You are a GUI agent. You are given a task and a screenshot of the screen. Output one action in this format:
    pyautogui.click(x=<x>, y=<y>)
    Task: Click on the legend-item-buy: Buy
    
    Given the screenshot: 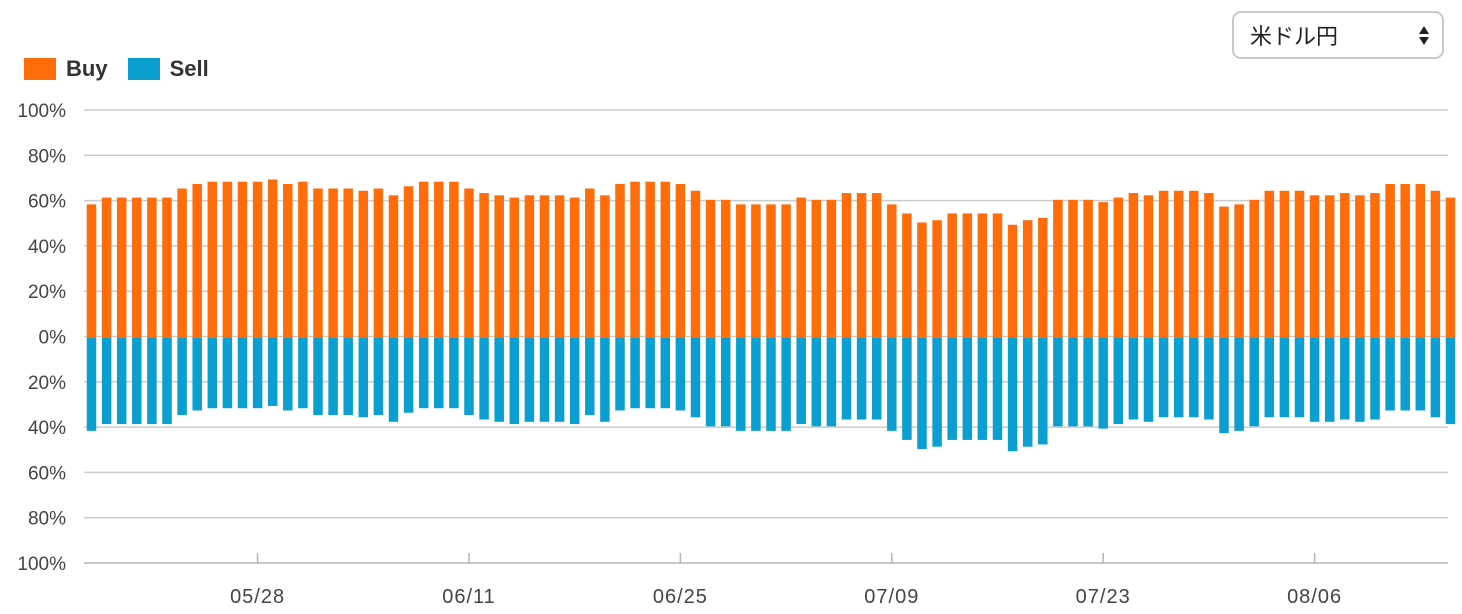 What is the action you would take?
    pyautogui.click(x=66, y=69)
    